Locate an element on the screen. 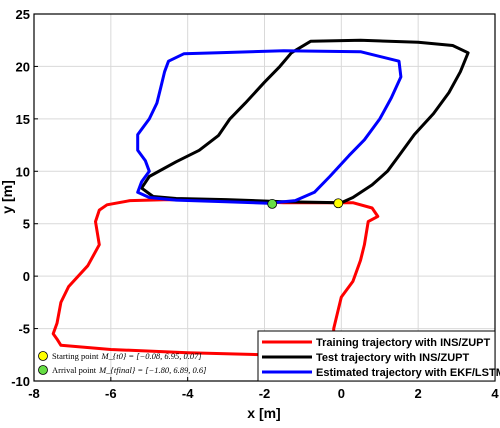 This screenshot has width=500, height=428. x-tick-label: 2 is located at coordinates (418, 393).